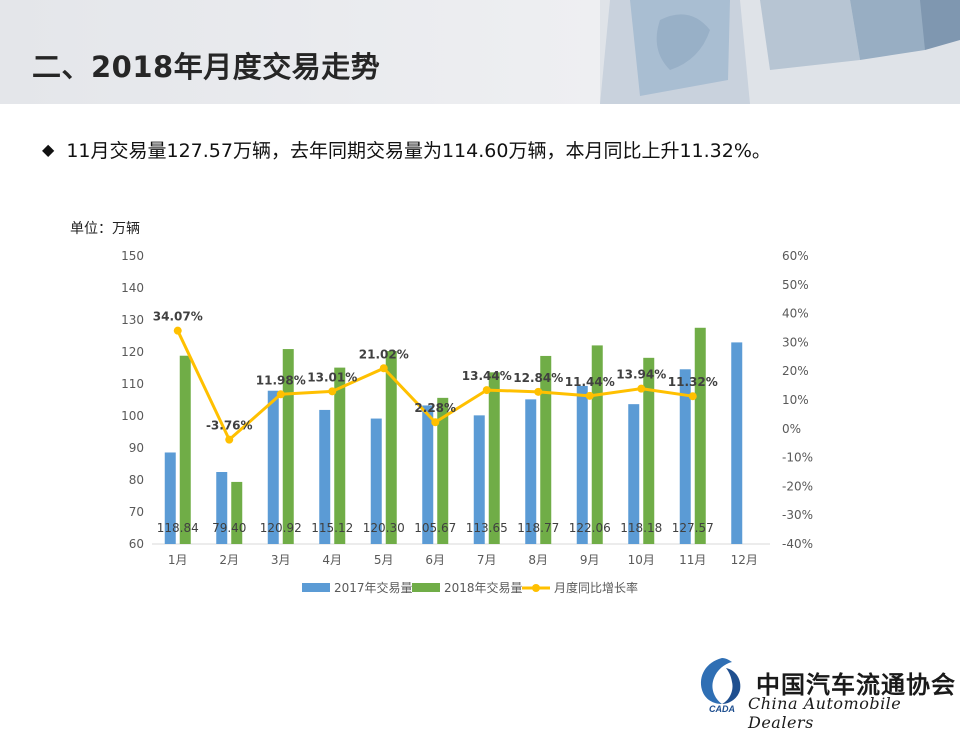 Image resolution: width=960 pixels, height=732 pixels. What do you see at coordinates (720, 686) in the screenshot?
I see `cada-logo-icon: CADA` at bounding box center [720, 686].